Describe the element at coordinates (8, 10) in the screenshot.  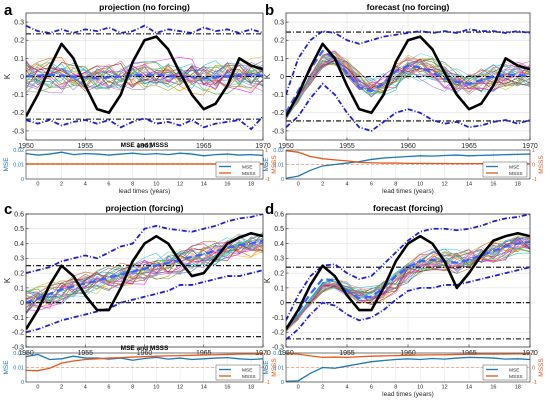
I see `panel-letter: a` at that location.